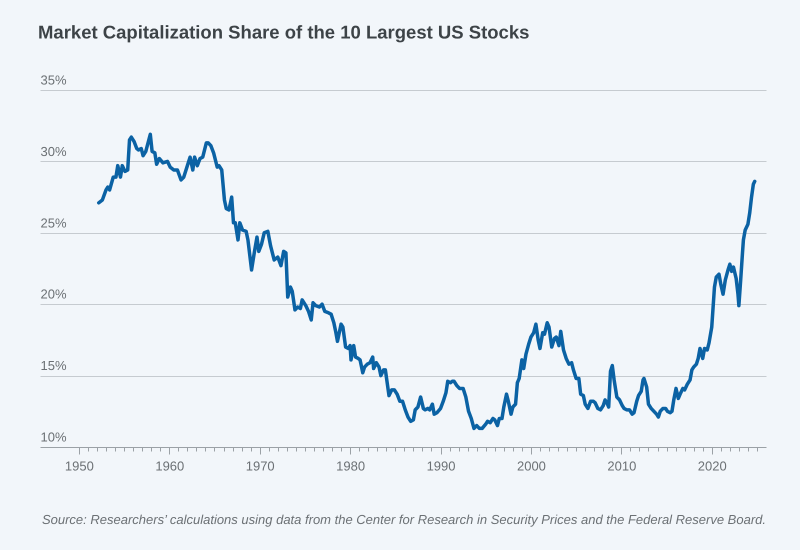 The image size is (800, 550). What do you see at coordinates (531, 466) in the screenshot?
I see `x-tick-label: 2000` at bounding box center [531, 466].